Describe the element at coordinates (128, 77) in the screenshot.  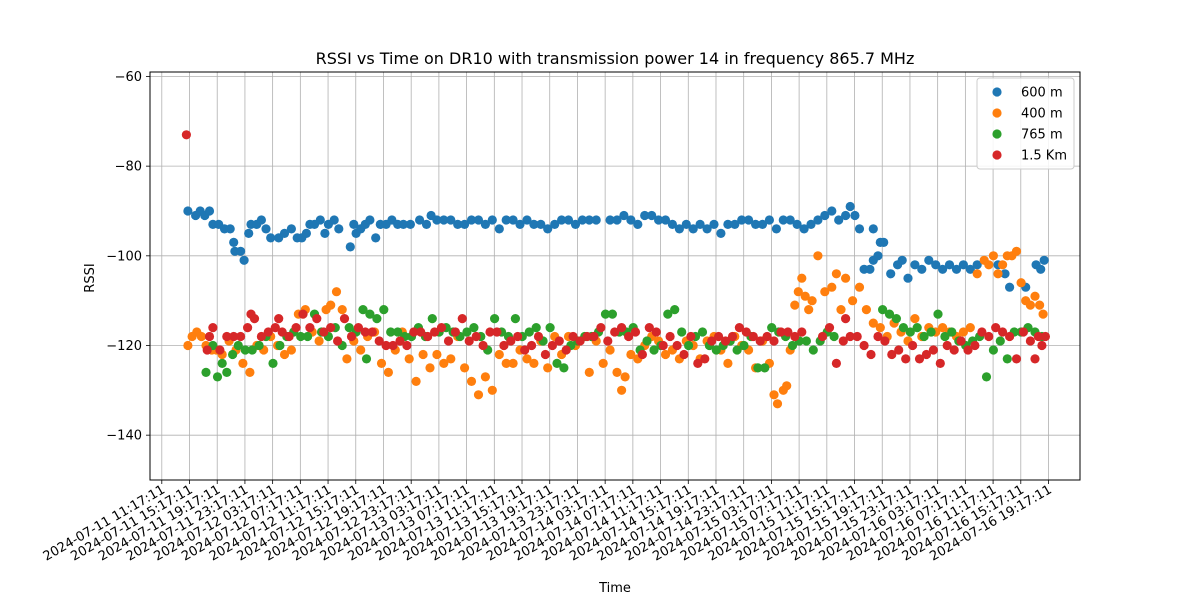
I see `y-tick-label: −60` at that location.